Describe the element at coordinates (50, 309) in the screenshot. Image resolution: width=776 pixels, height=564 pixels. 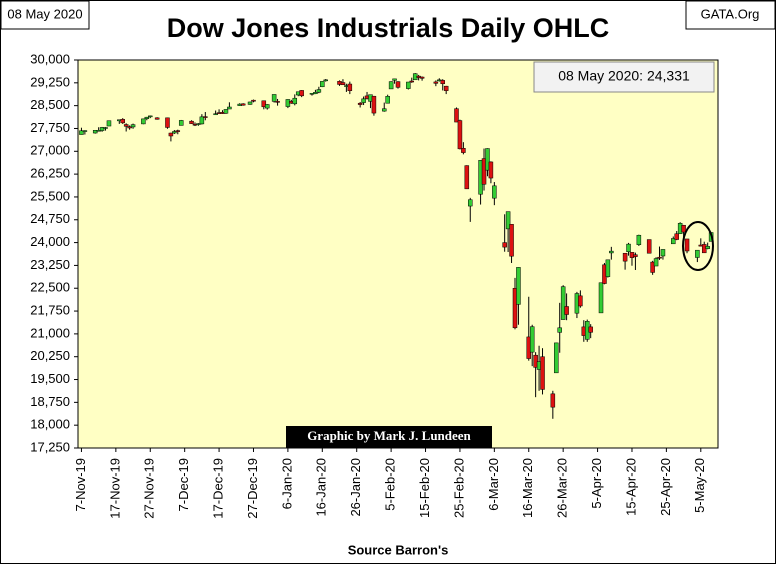
I see `y-tick-label: 21,750` at that location.